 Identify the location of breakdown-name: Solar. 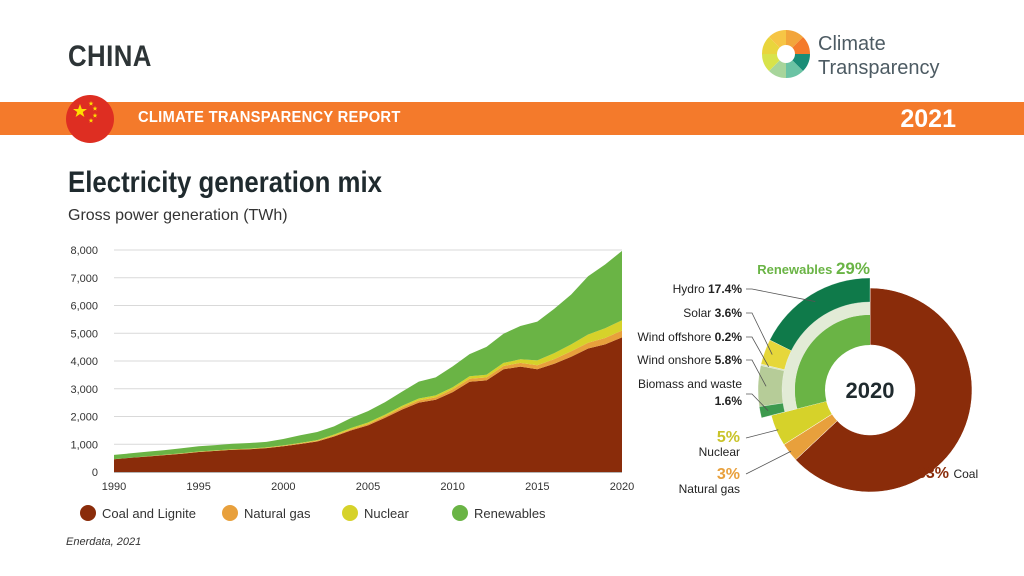
(698, 313).